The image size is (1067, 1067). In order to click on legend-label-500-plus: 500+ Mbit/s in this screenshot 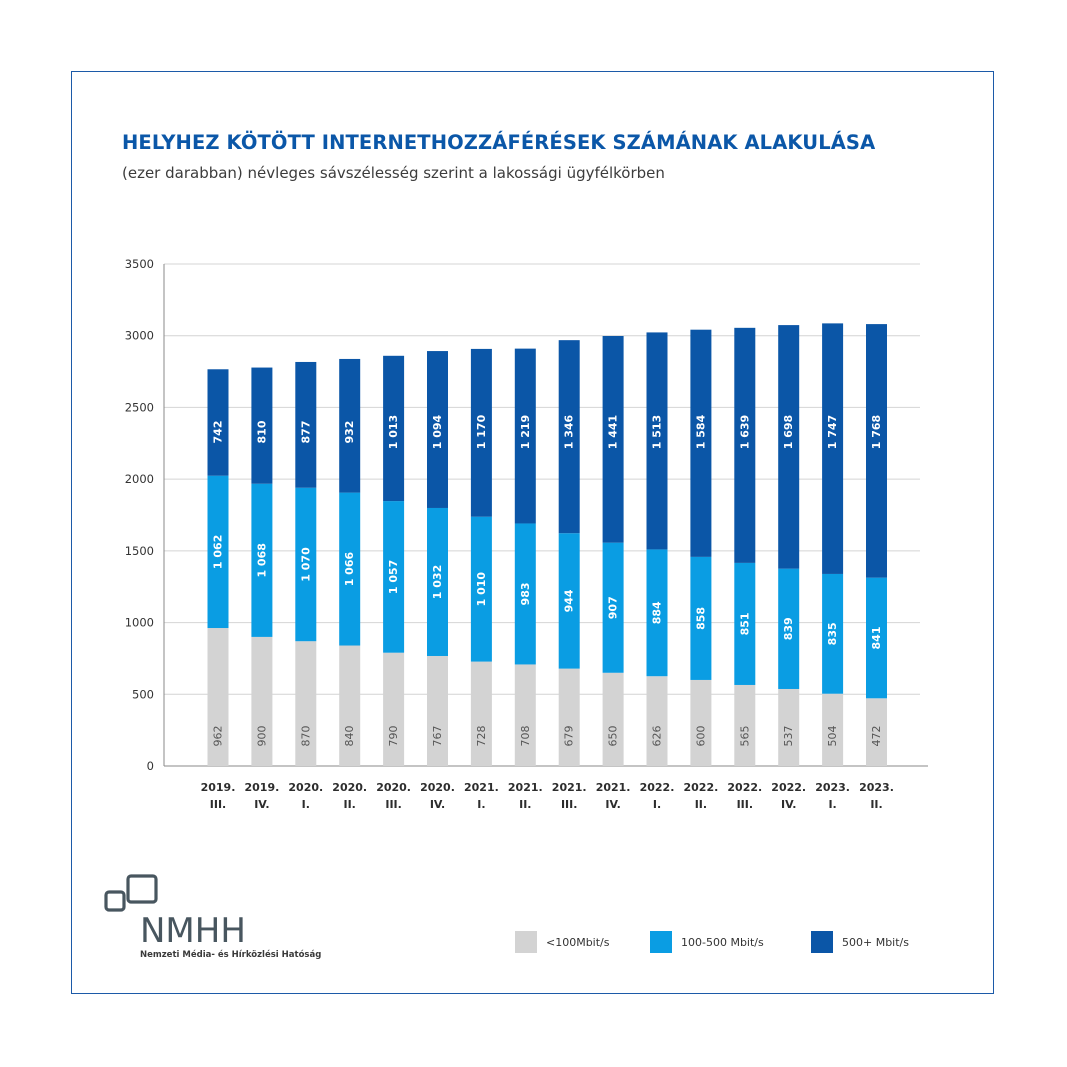, I will do `click(875, 942)`.